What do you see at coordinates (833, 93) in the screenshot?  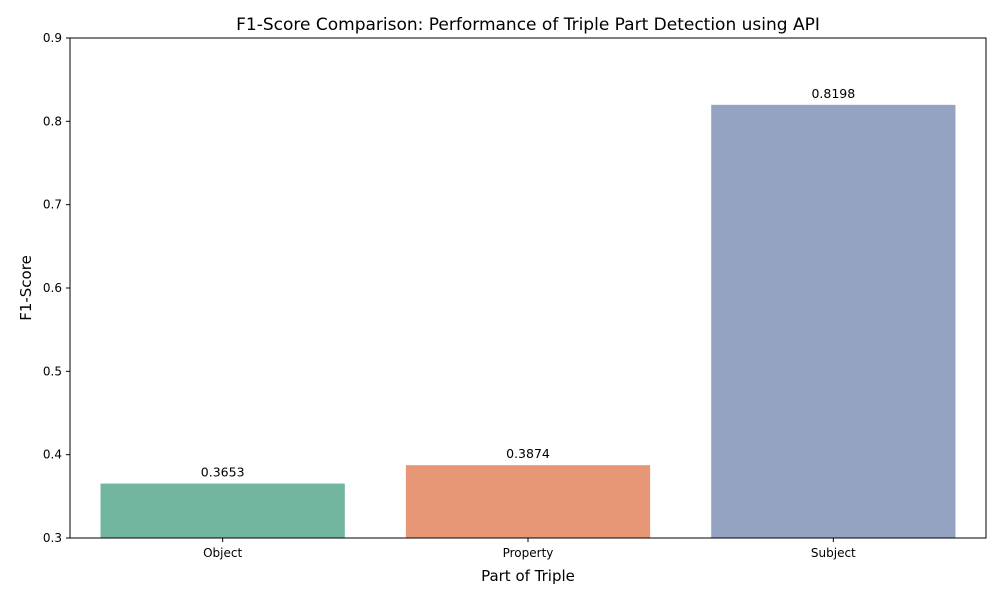 I see `bar-value-label: 0.8198` at bounding box center [833, 93].